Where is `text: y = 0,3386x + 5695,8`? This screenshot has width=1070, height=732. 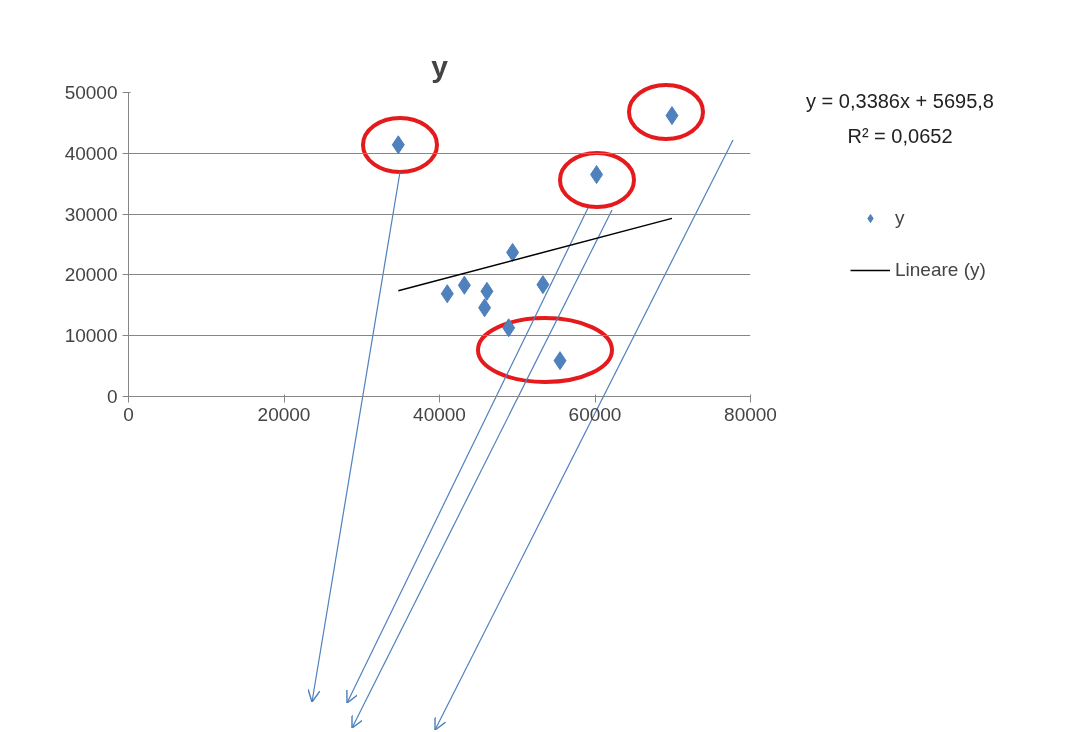 text: y = 0,3386x + 5695,8 is located at coordinates (900, 101).